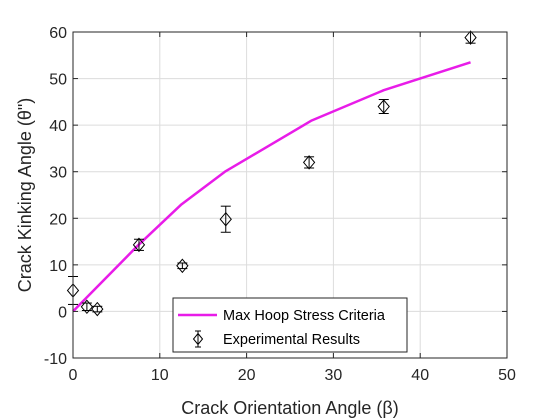 This screenshot has width=560, height=420. What do you see at coordinates (247, 375) in the screenshot?
I see `x-tick-label: 20` at bounding box center [247, 375].